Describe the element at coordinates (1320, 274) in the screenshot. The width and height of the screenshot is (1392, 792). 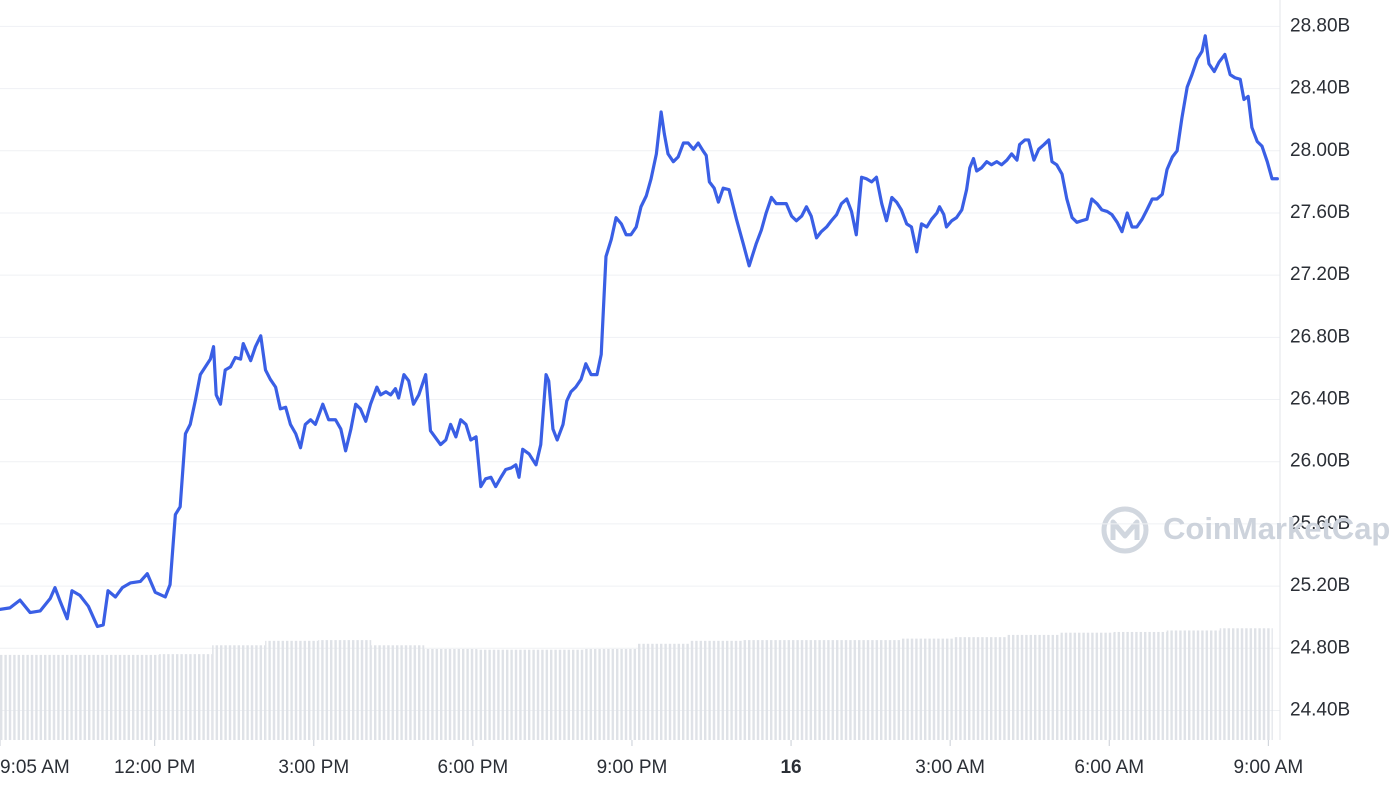
I see `y-tick-label: 27.20B` at that location.